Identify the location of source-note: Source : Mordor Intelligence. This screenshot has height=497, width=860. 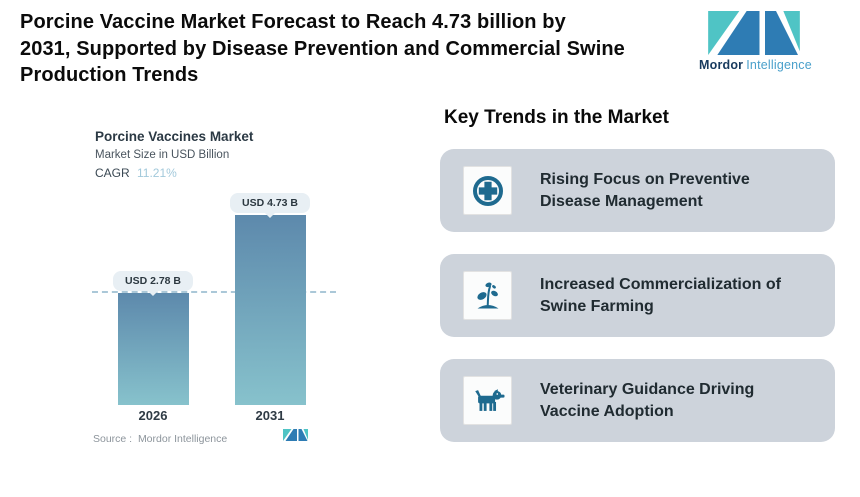
(160, 439).